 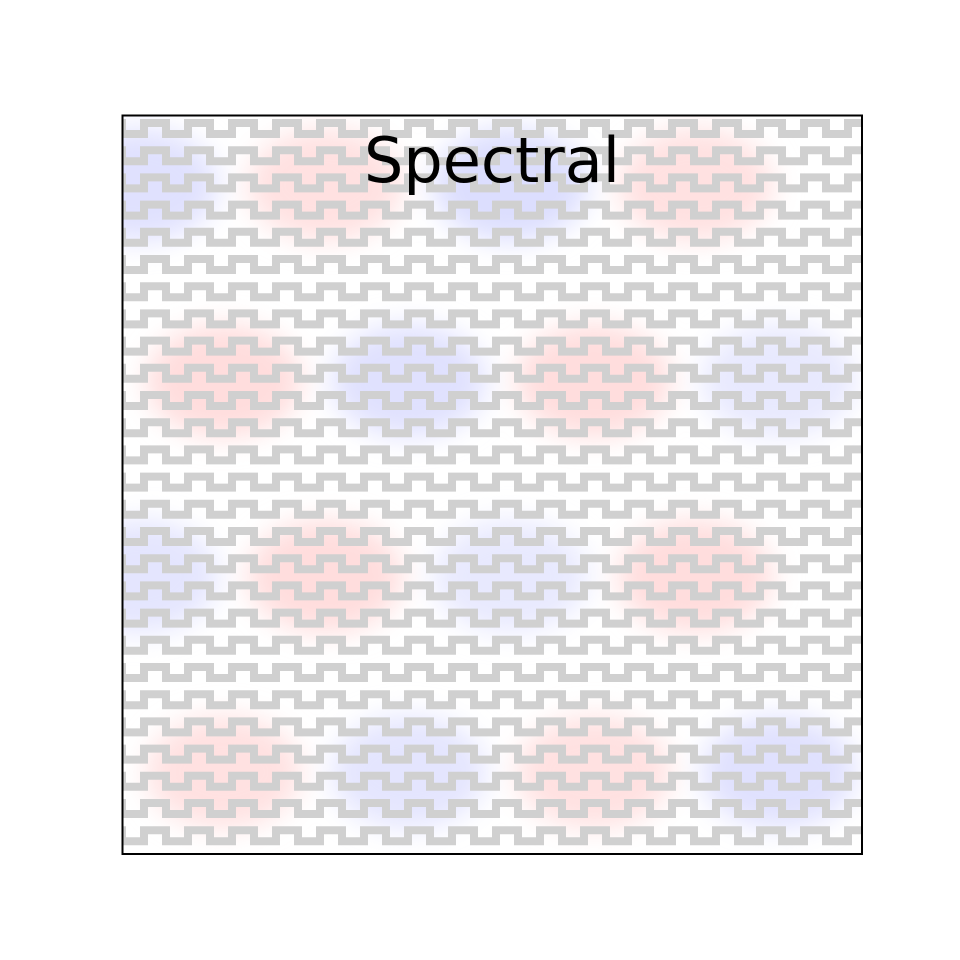 I want to click on chart-title: Spectral, so click(x=492, y=160).